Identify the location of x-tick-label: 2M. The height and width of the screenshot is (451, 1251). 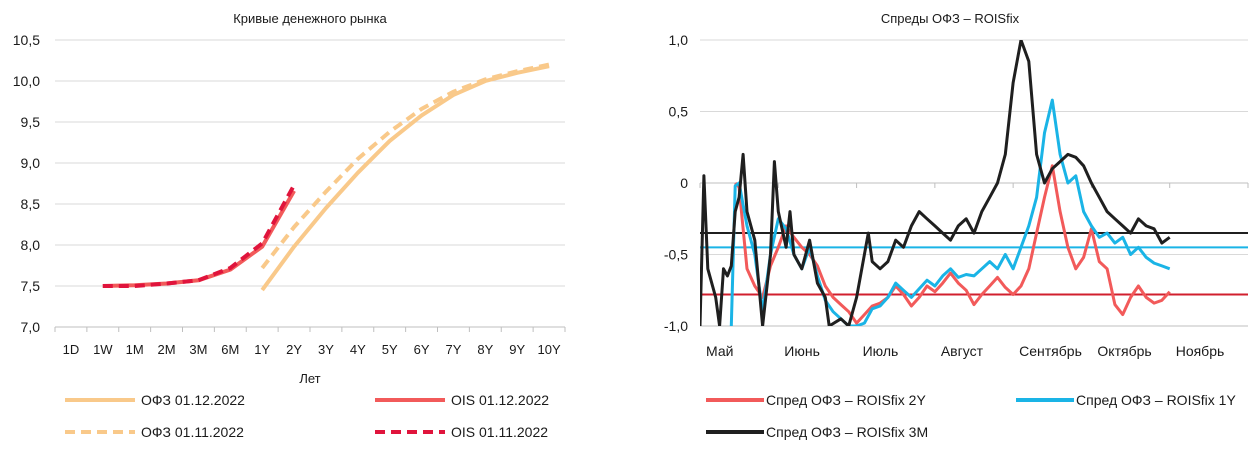
(167, 349).